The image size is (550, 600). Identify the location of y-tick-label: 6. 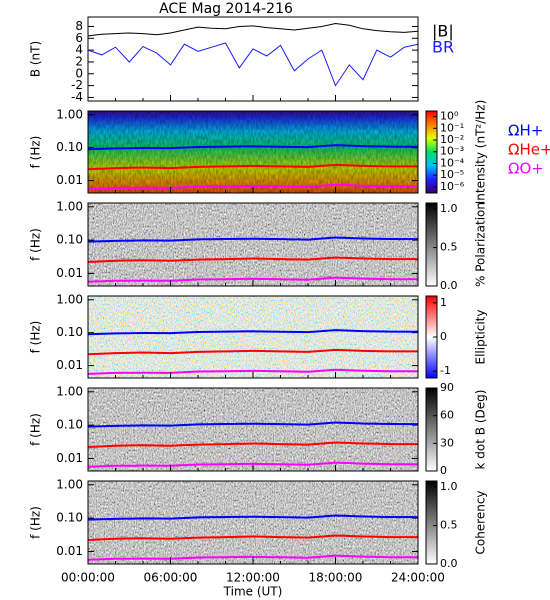
(79, 38).